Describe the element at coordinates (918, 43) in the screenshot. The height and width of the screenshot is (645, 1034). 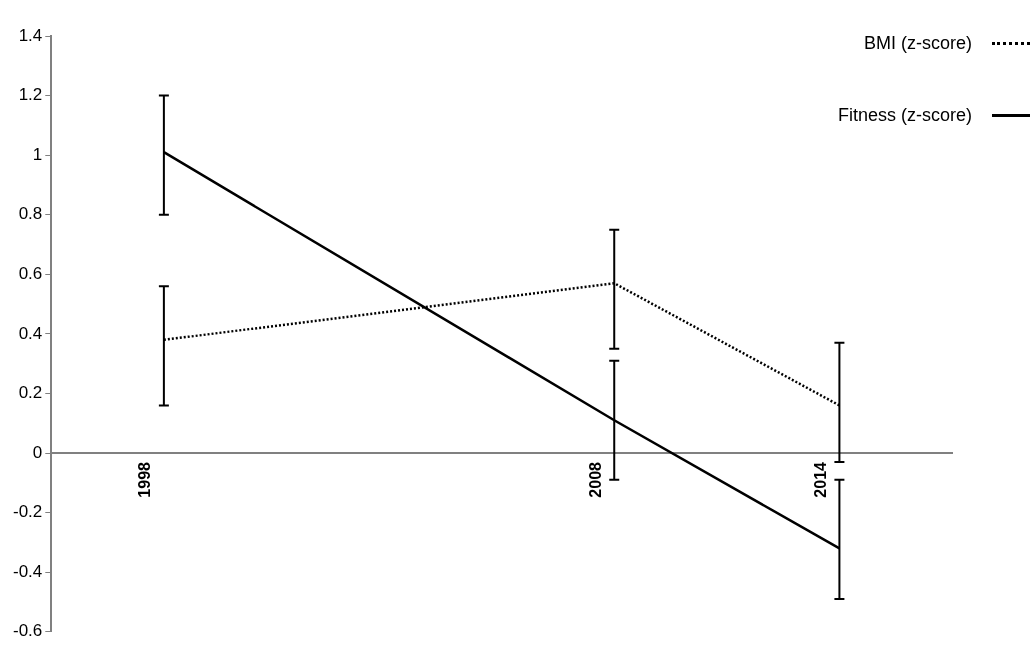
I see `legend-label: BMI (z-score)` at that location.